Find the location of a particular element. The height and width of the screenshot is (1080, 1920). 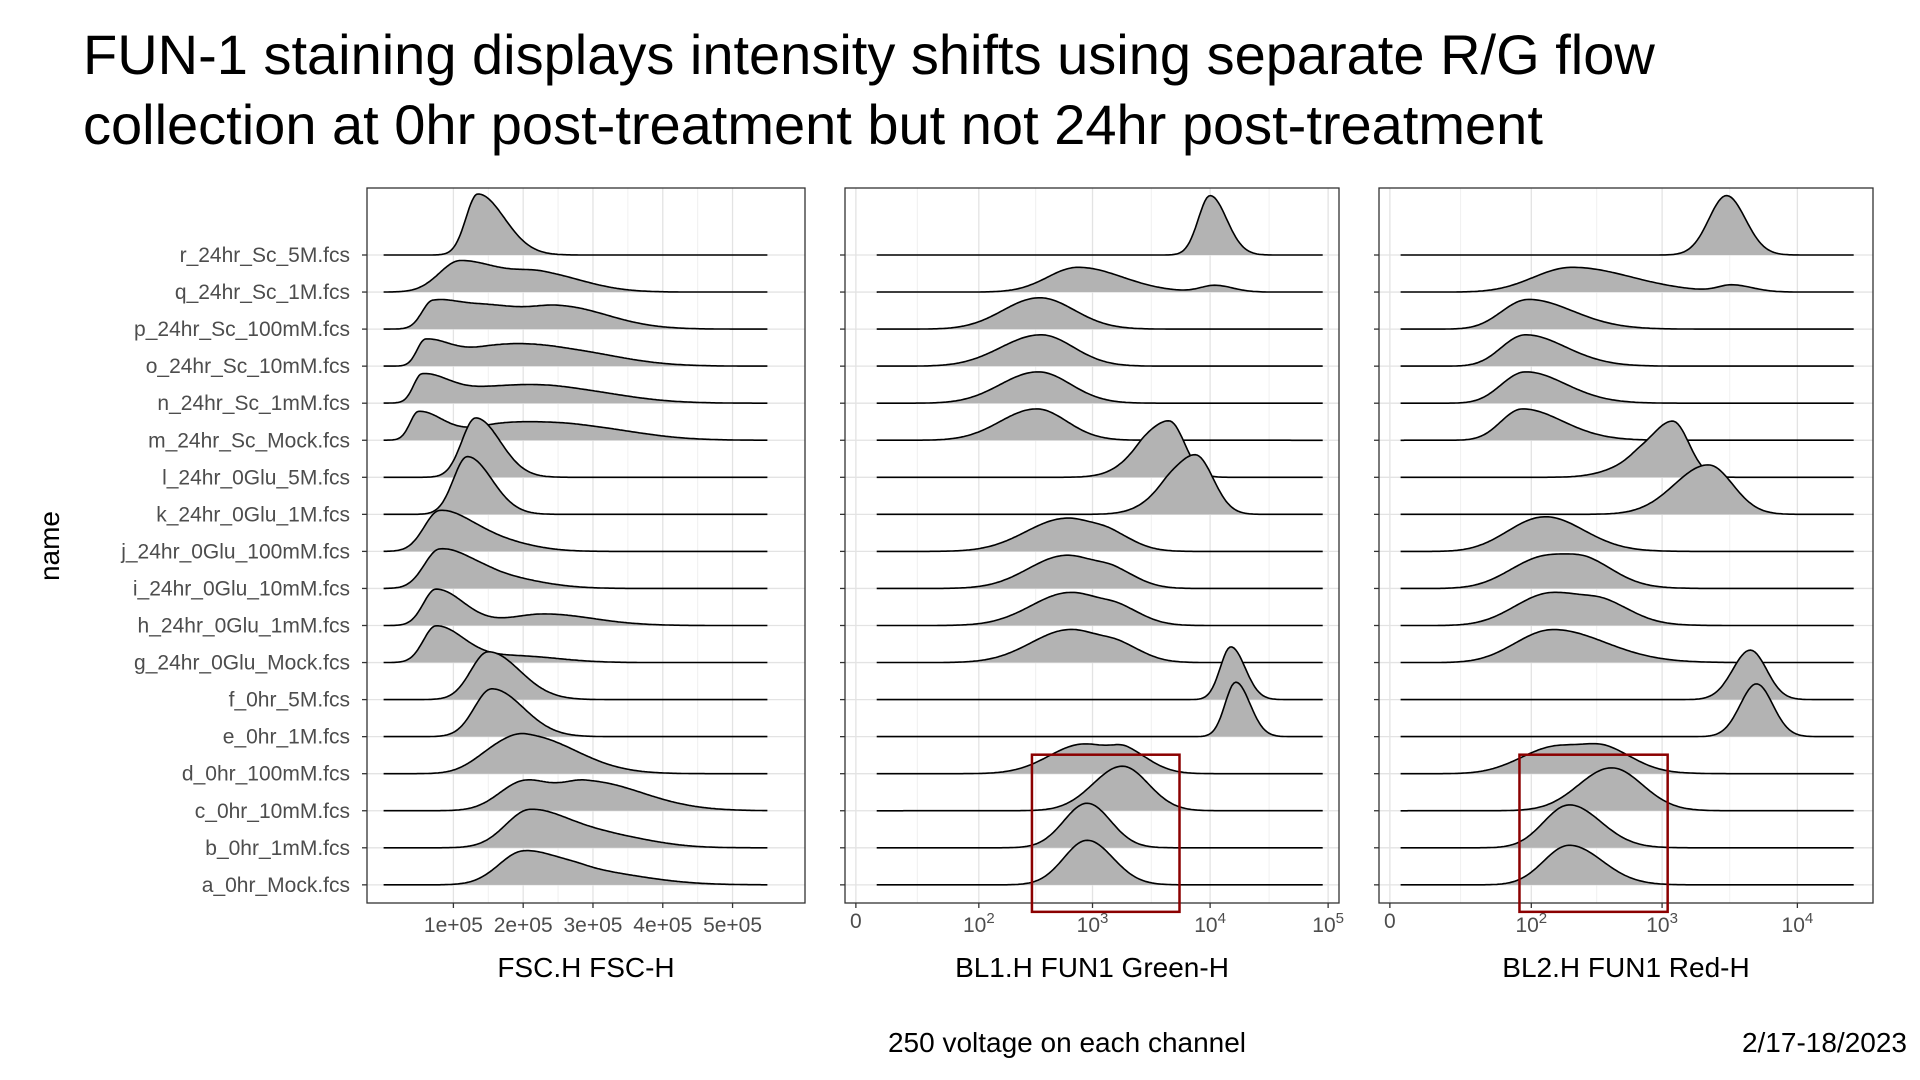

y-tick-label: n_24hr_Sc_1mM.fcs is located at coordinates (253, 403).